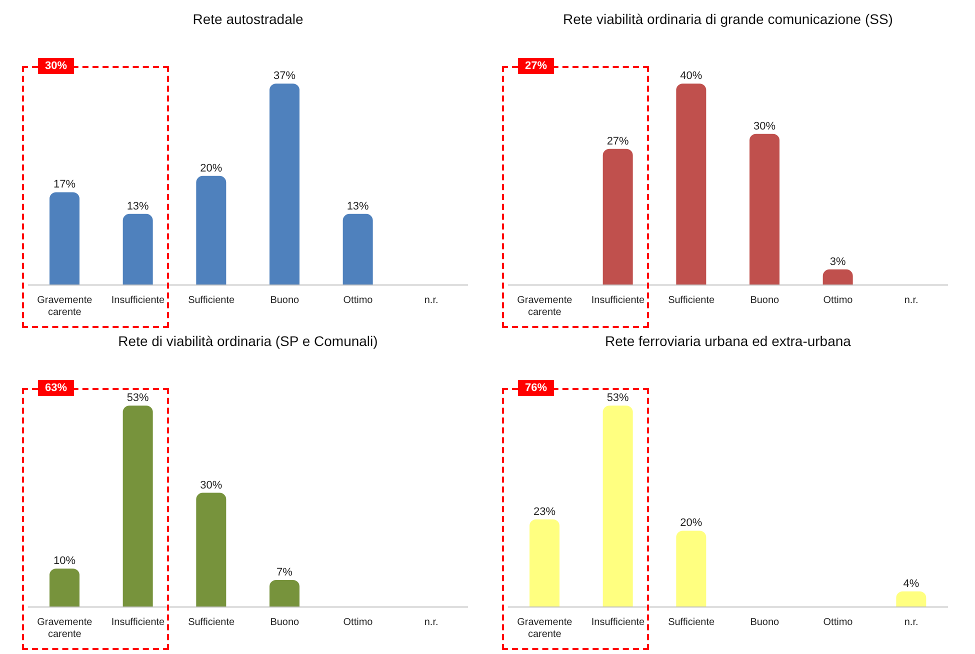 Image resolution: width=975 pixels, height=654 pixels. Describe the element at coordinates (911, 584) in the screenshot. I see `data-label: 4%` at that location.